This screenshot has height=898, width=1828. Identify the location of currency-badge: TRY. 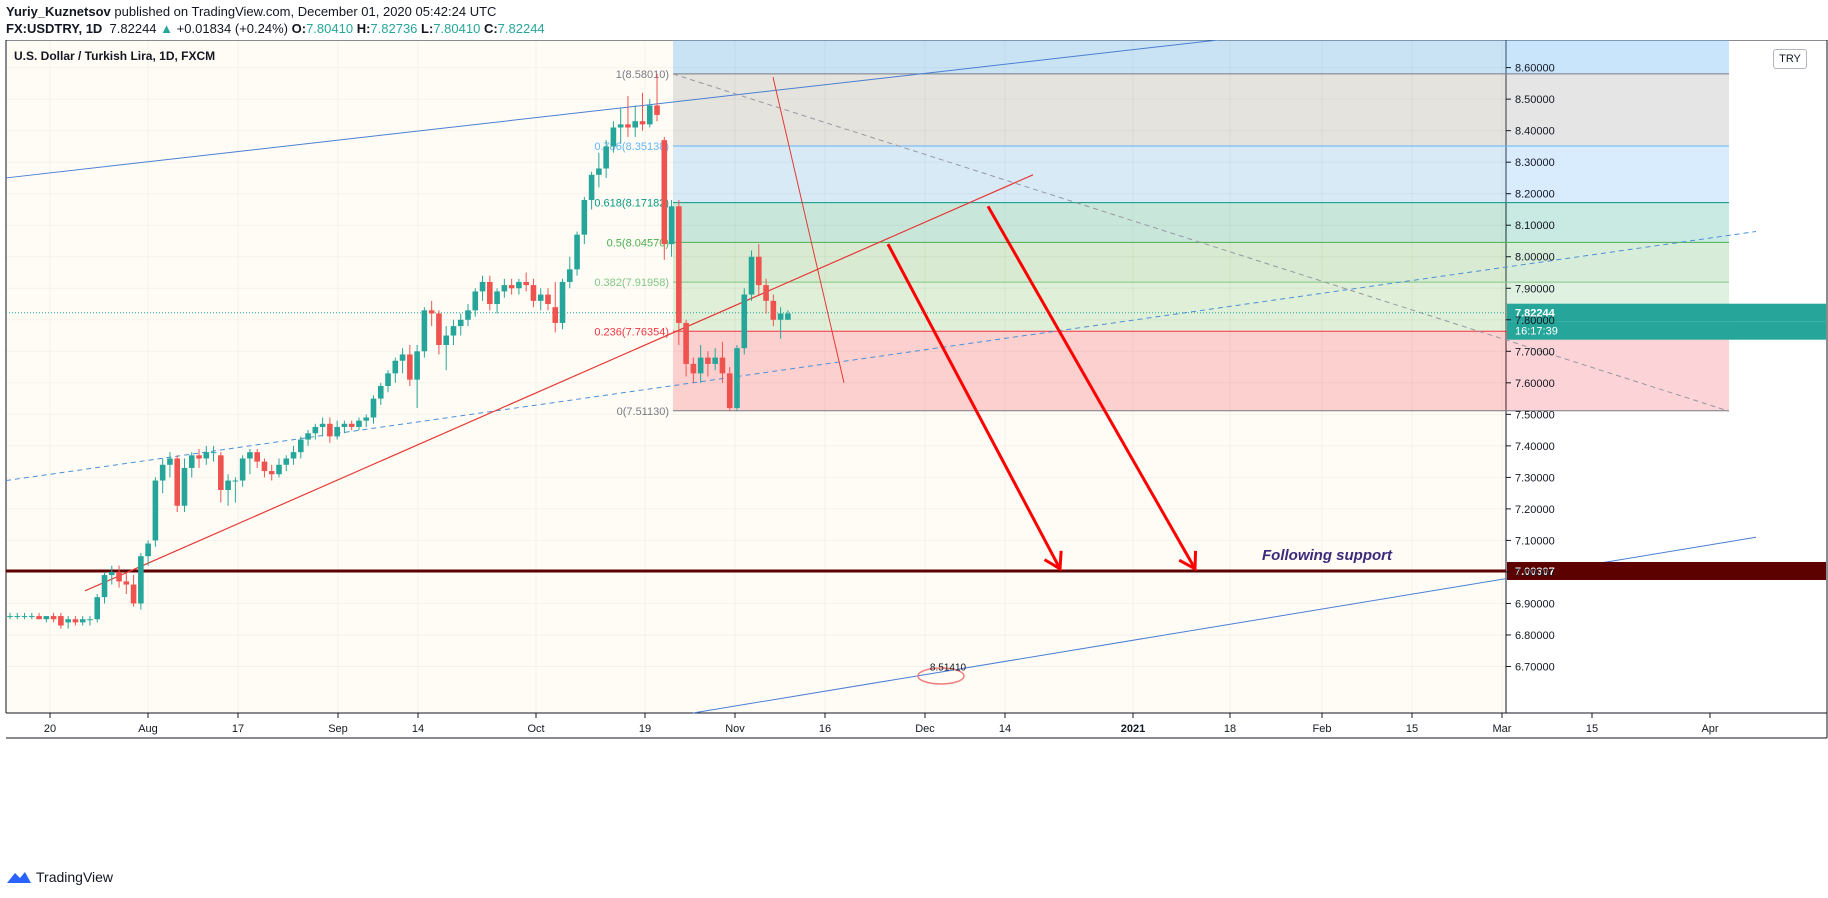
(1790, 59).